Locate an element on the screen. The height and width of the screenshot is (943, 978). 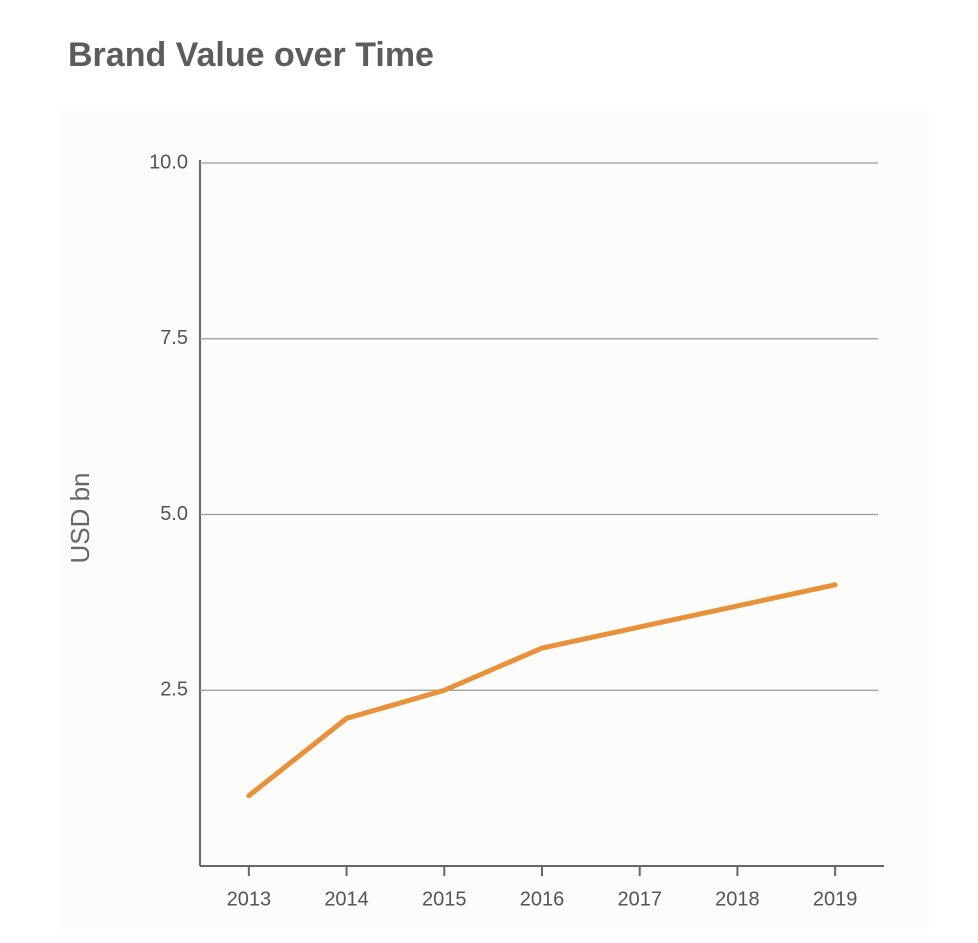
x-tick-label: 2019 is located at coordinates (835, 899).